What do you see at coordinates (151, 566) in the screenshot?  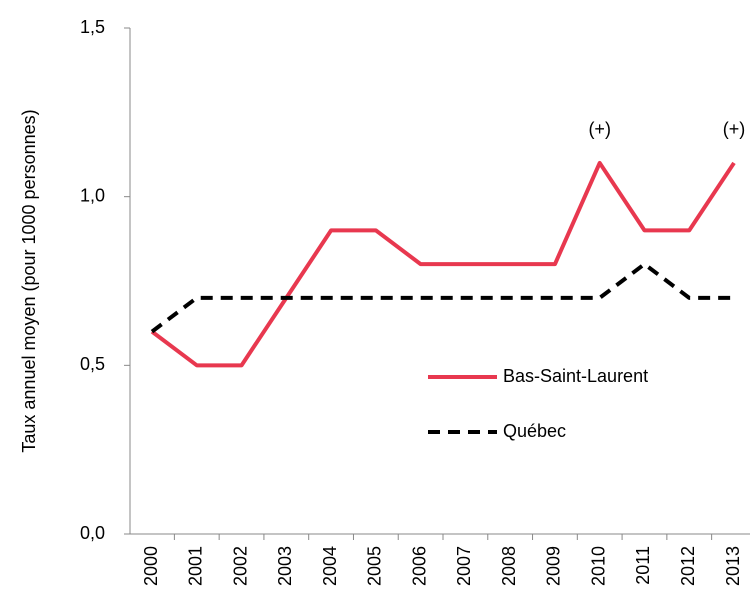 I see `x-tick-label: 2000` at bounding box center [151, 566].